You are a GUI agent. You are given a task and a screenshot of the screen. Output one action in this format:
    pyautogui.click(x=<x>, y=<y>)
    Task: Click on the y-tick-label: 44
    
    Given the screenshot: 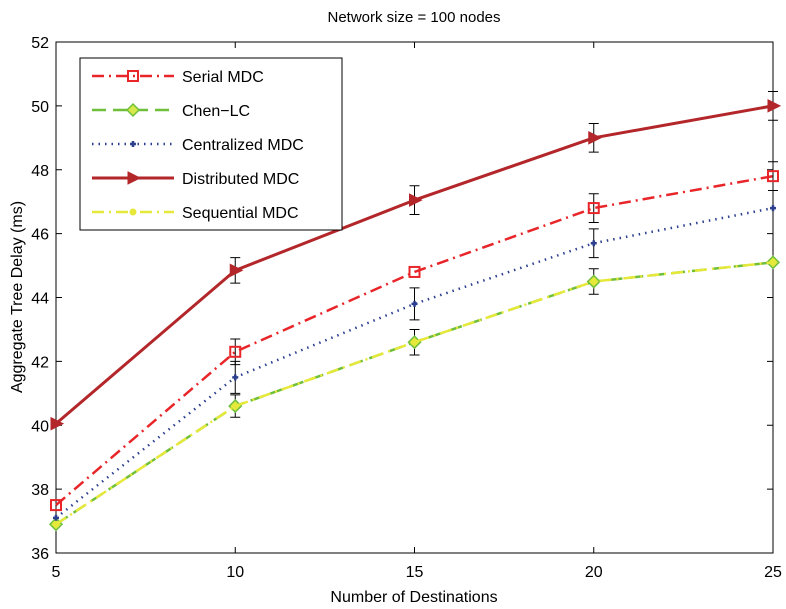 What is the action you would take?
    pyautogui.click(x=40, y=299)
    